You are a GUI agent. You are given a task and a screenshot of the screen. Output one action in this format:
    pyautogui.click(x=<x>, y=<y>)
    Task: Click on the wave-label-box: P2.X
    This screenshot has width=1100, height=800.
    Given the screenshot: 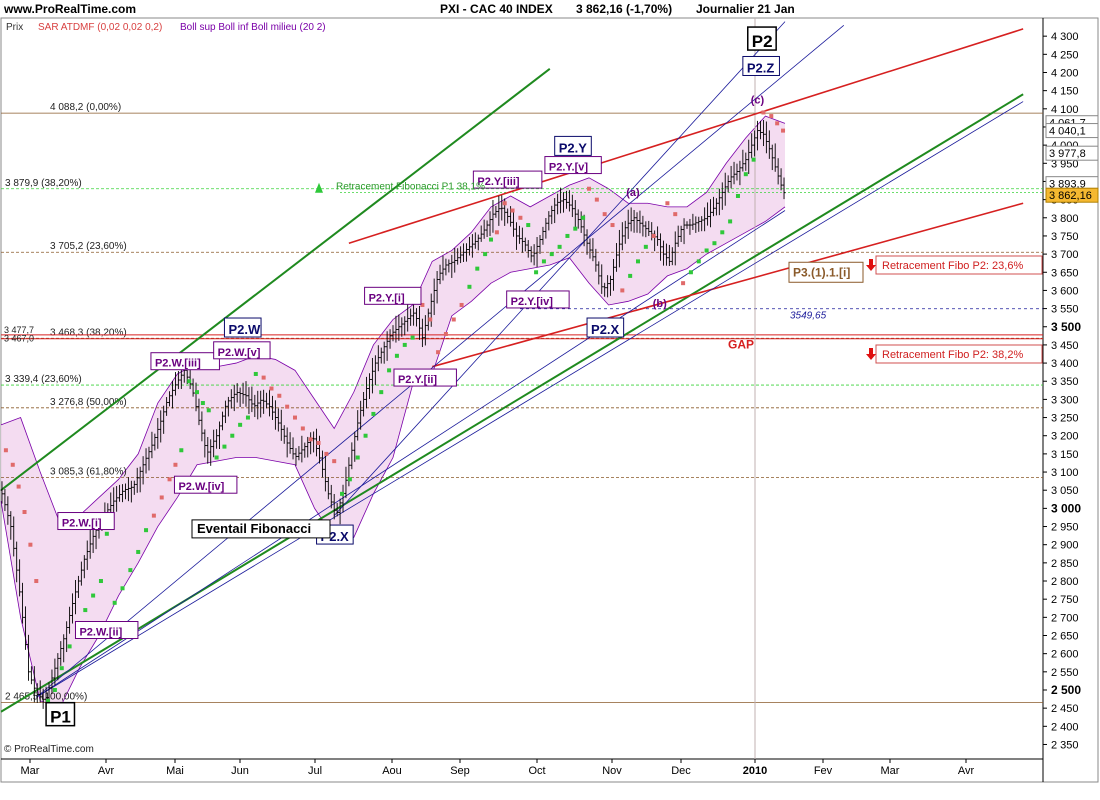 What is the action you would take?
    pyautogui.click(x=605, y=327)
    